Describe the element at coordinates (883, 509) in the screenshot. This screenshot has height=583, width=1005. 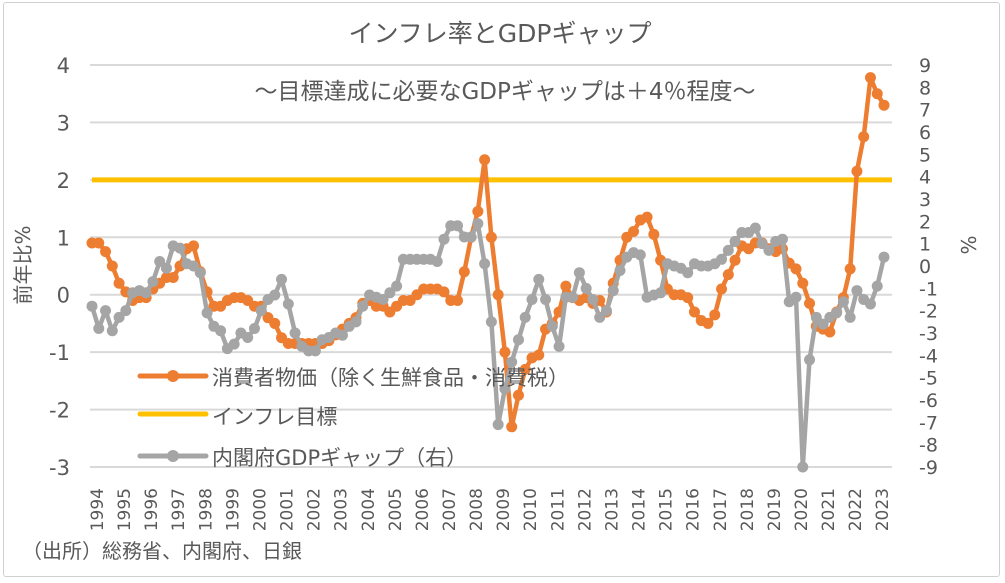
I see `x-tick-label: 2023` at that location.